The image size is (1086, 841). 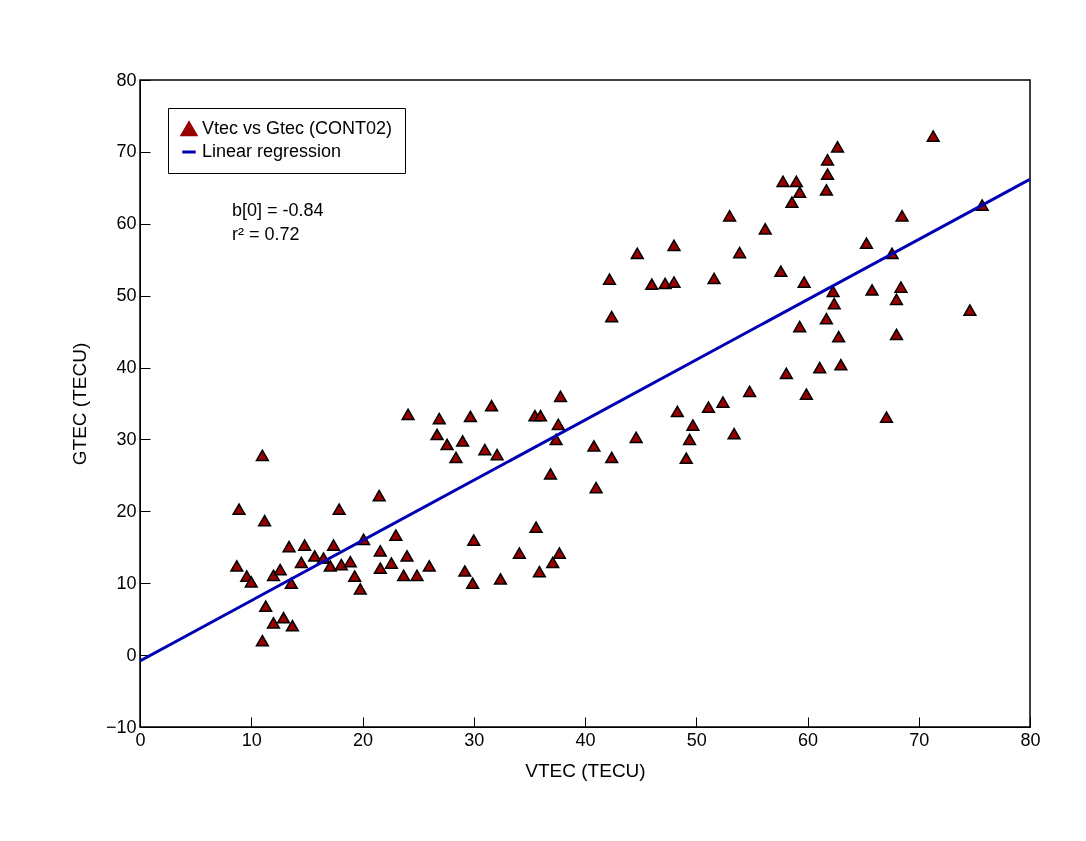 What do you see at coordinates (266, 234) in the screenshot?
I see `annotation: r² = 0.72` at bounding box center [266, 234].